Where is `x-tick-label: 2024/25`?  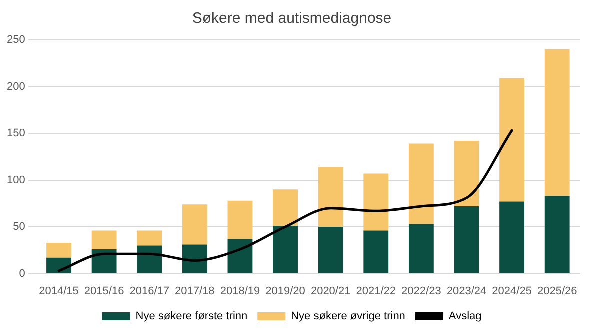
x-tick-label: 2024/25 is located at coordinates (512, 291).